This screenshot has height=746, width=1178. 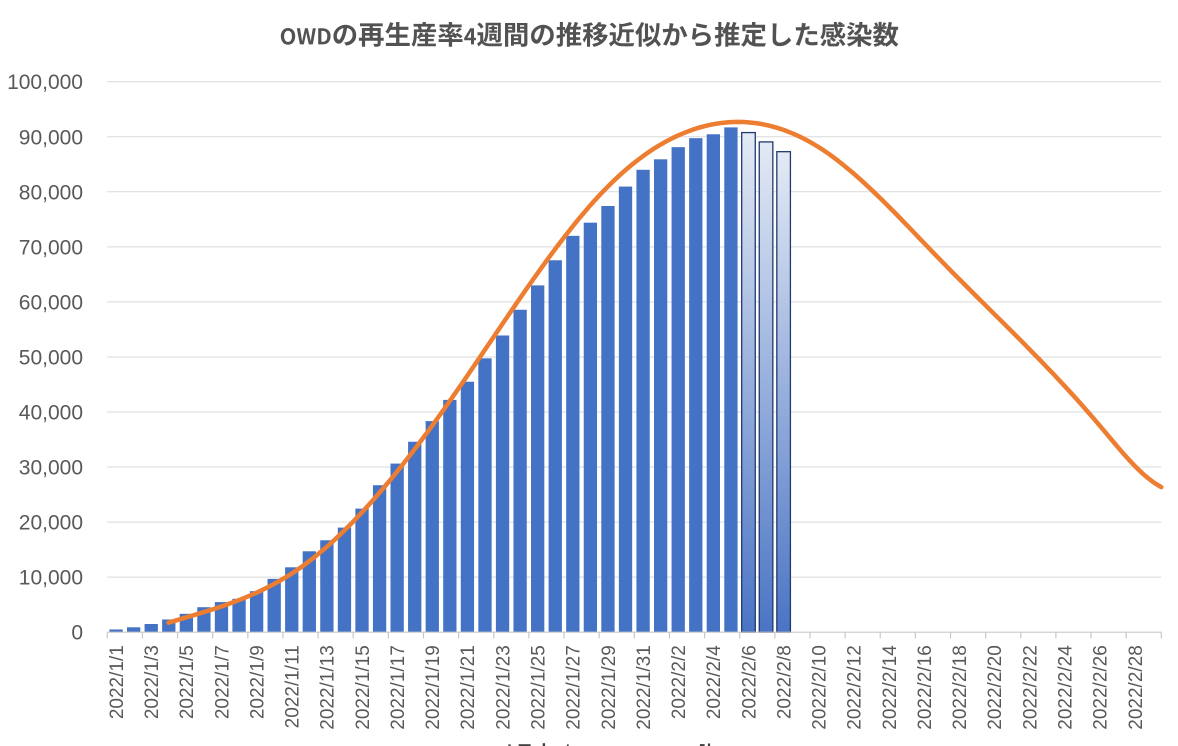 I want to click on svg-text: 2022/2/24, so click(x=1065, y=687).